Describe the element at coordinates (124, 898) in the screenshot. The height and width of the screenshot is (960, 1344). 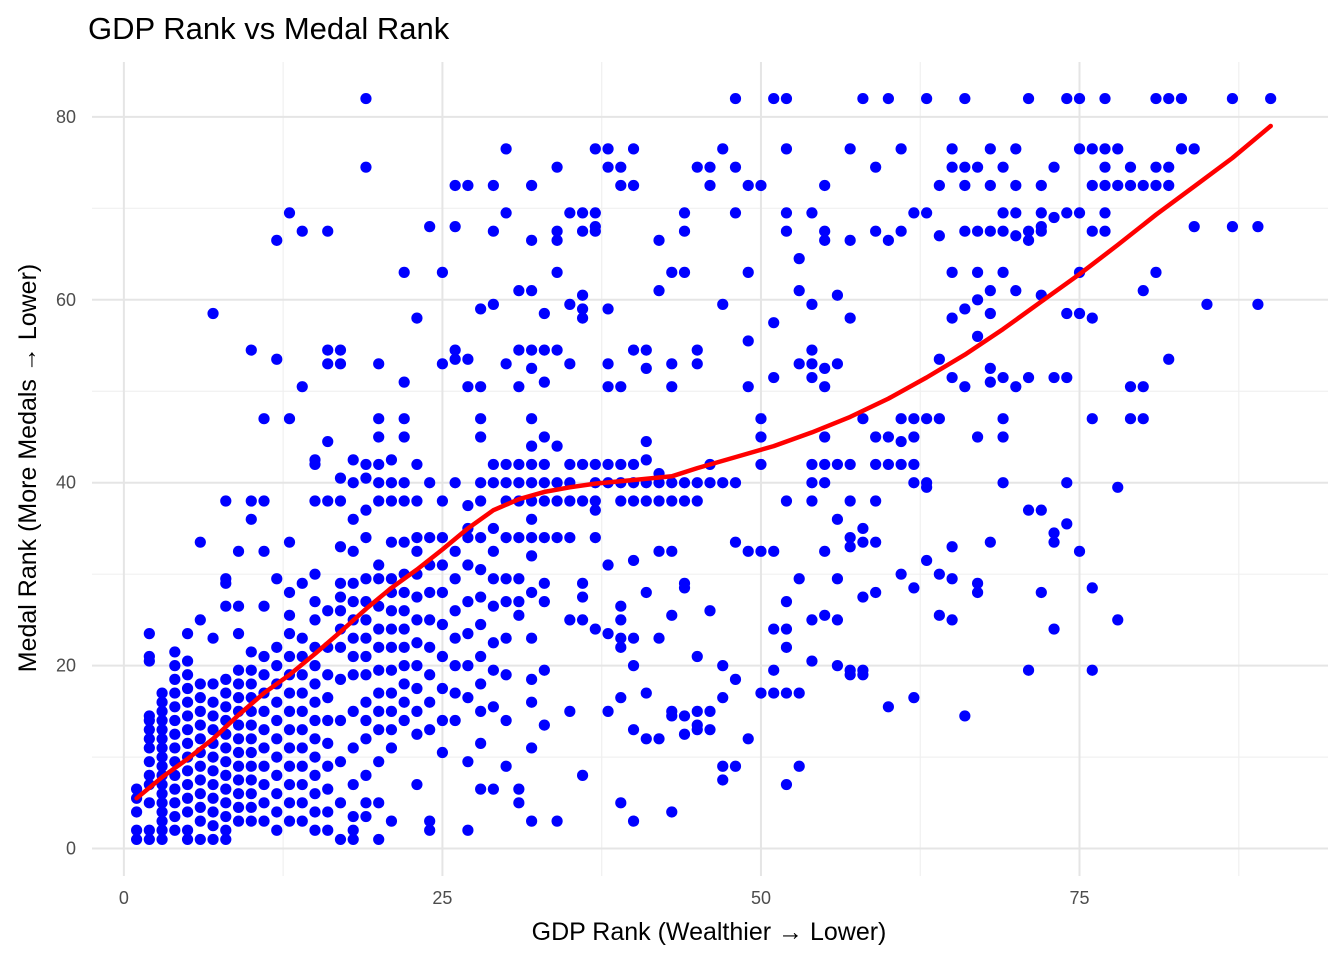
I see `x-tick-label: 0` at that location.